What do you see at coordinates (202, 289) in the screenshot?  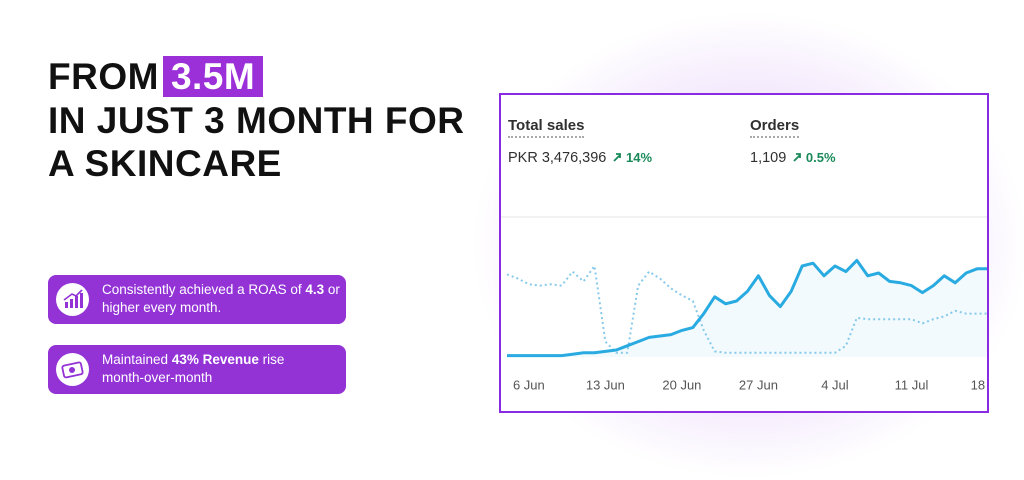 I see `text: Consistently achieved a ROAS of` at bounding box center [202, 289].